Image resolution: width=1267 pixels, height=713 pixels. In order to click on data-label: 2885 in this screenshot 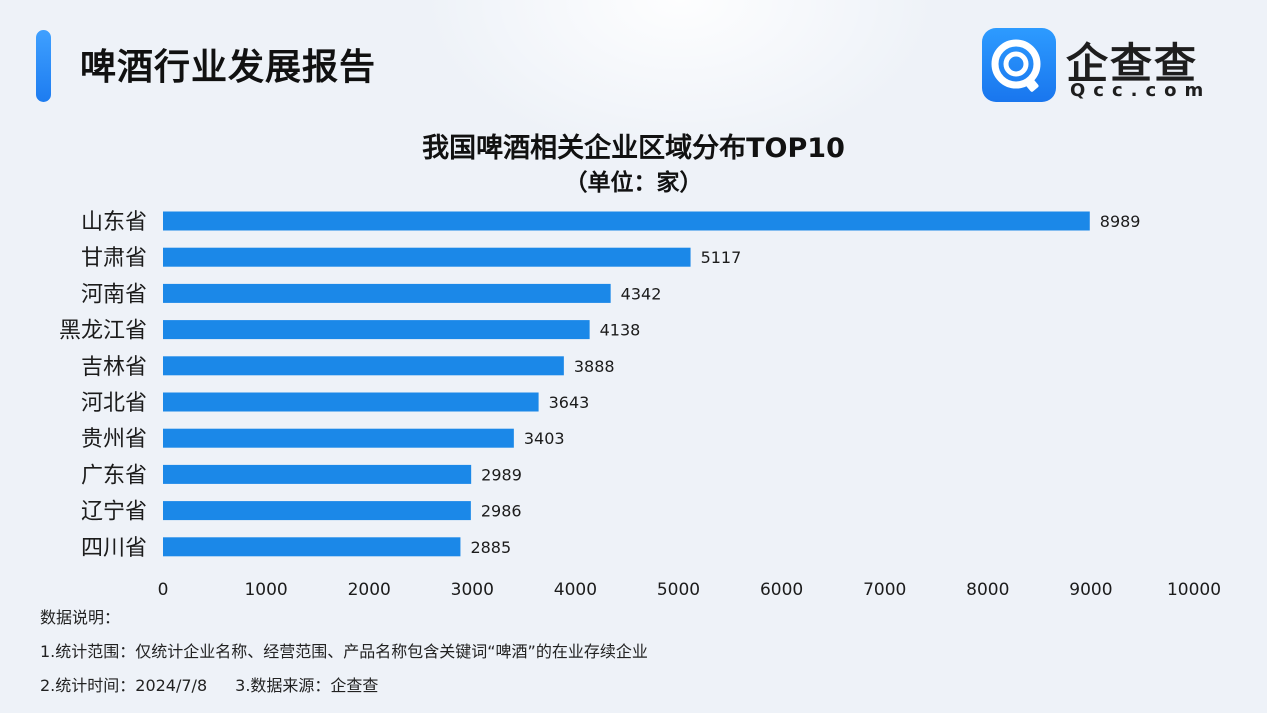, I will do `click(490, 547)`.